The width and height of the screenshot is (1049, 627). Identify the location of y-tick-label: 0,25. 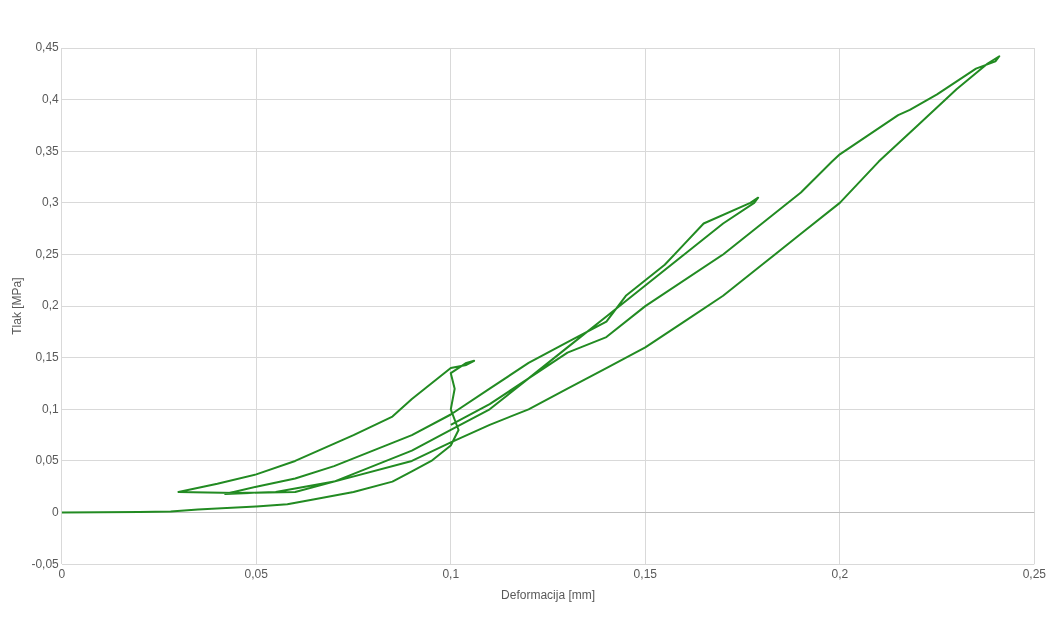
(47, 253).